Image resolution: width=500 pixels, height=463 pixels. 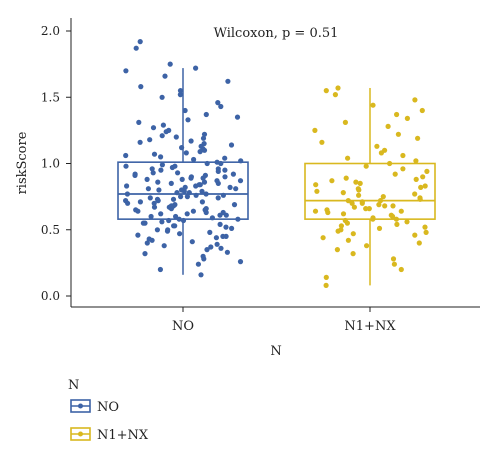 What do you see at coordinates (370, 186) in the screenshot?
I see `box-n1-nx` at bounding box center [370, 186].